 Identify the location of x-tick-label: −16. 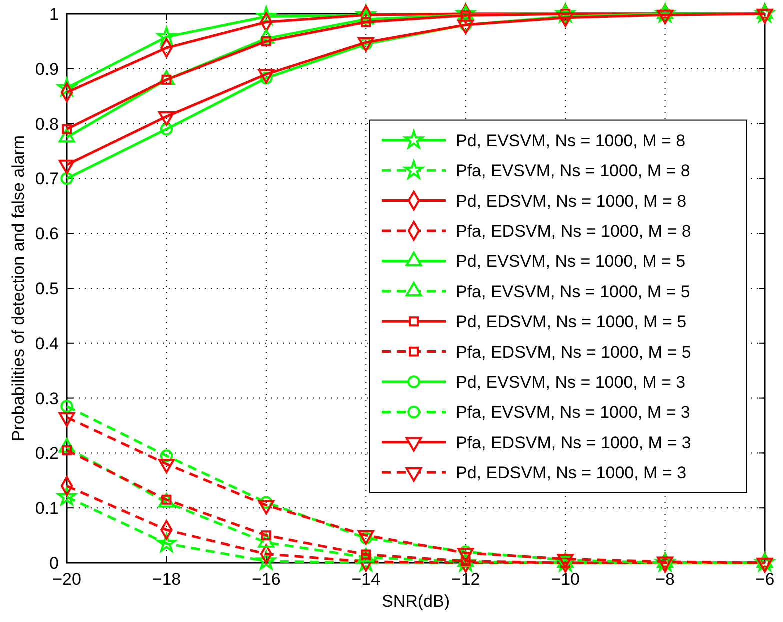
(266, 579).